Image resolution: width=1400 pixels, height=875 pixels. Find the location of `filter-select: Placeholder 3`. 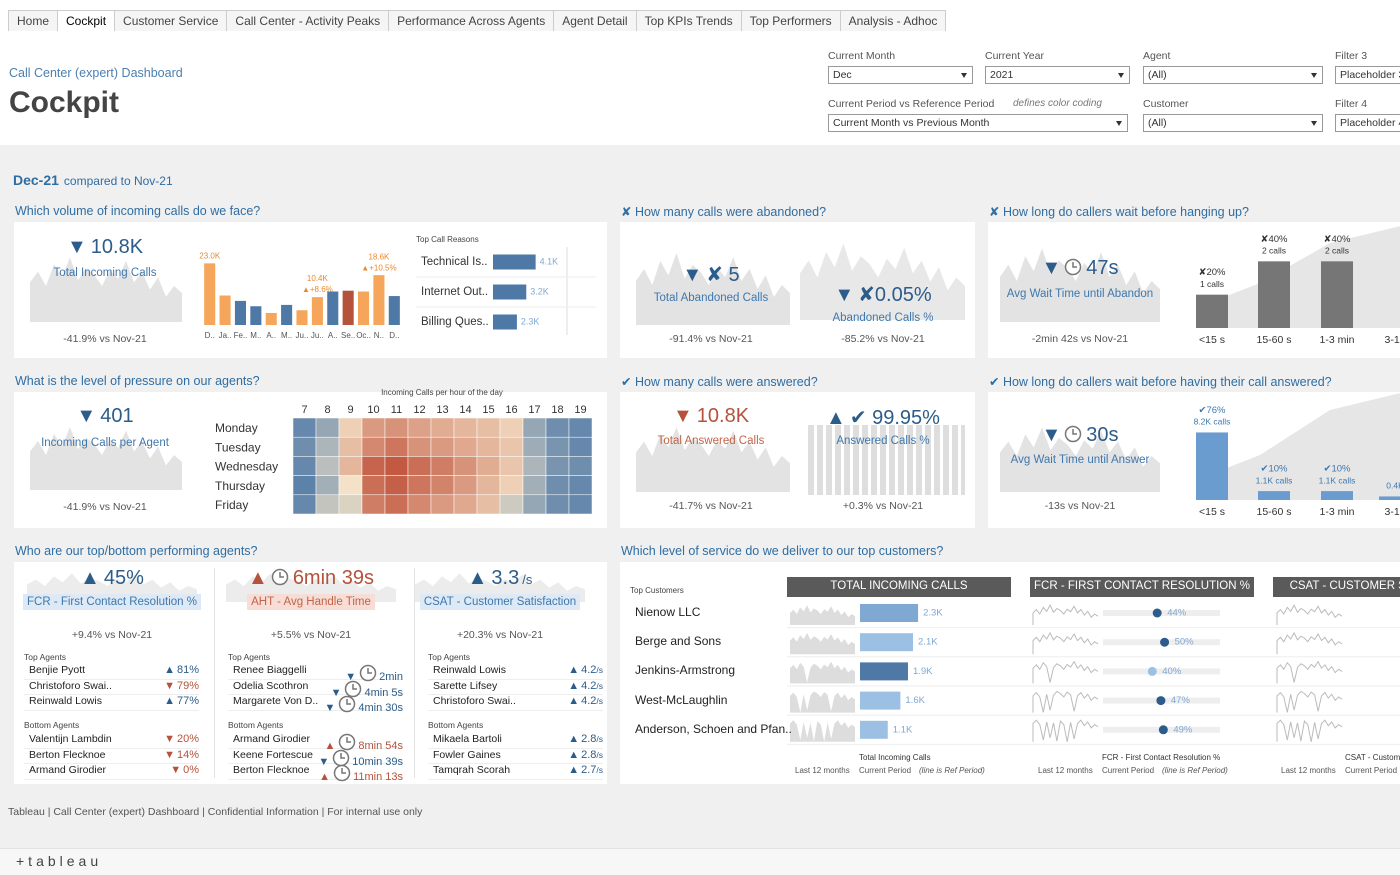

filter-select: Placeholder 3 is located at coordinates (1367, 75).